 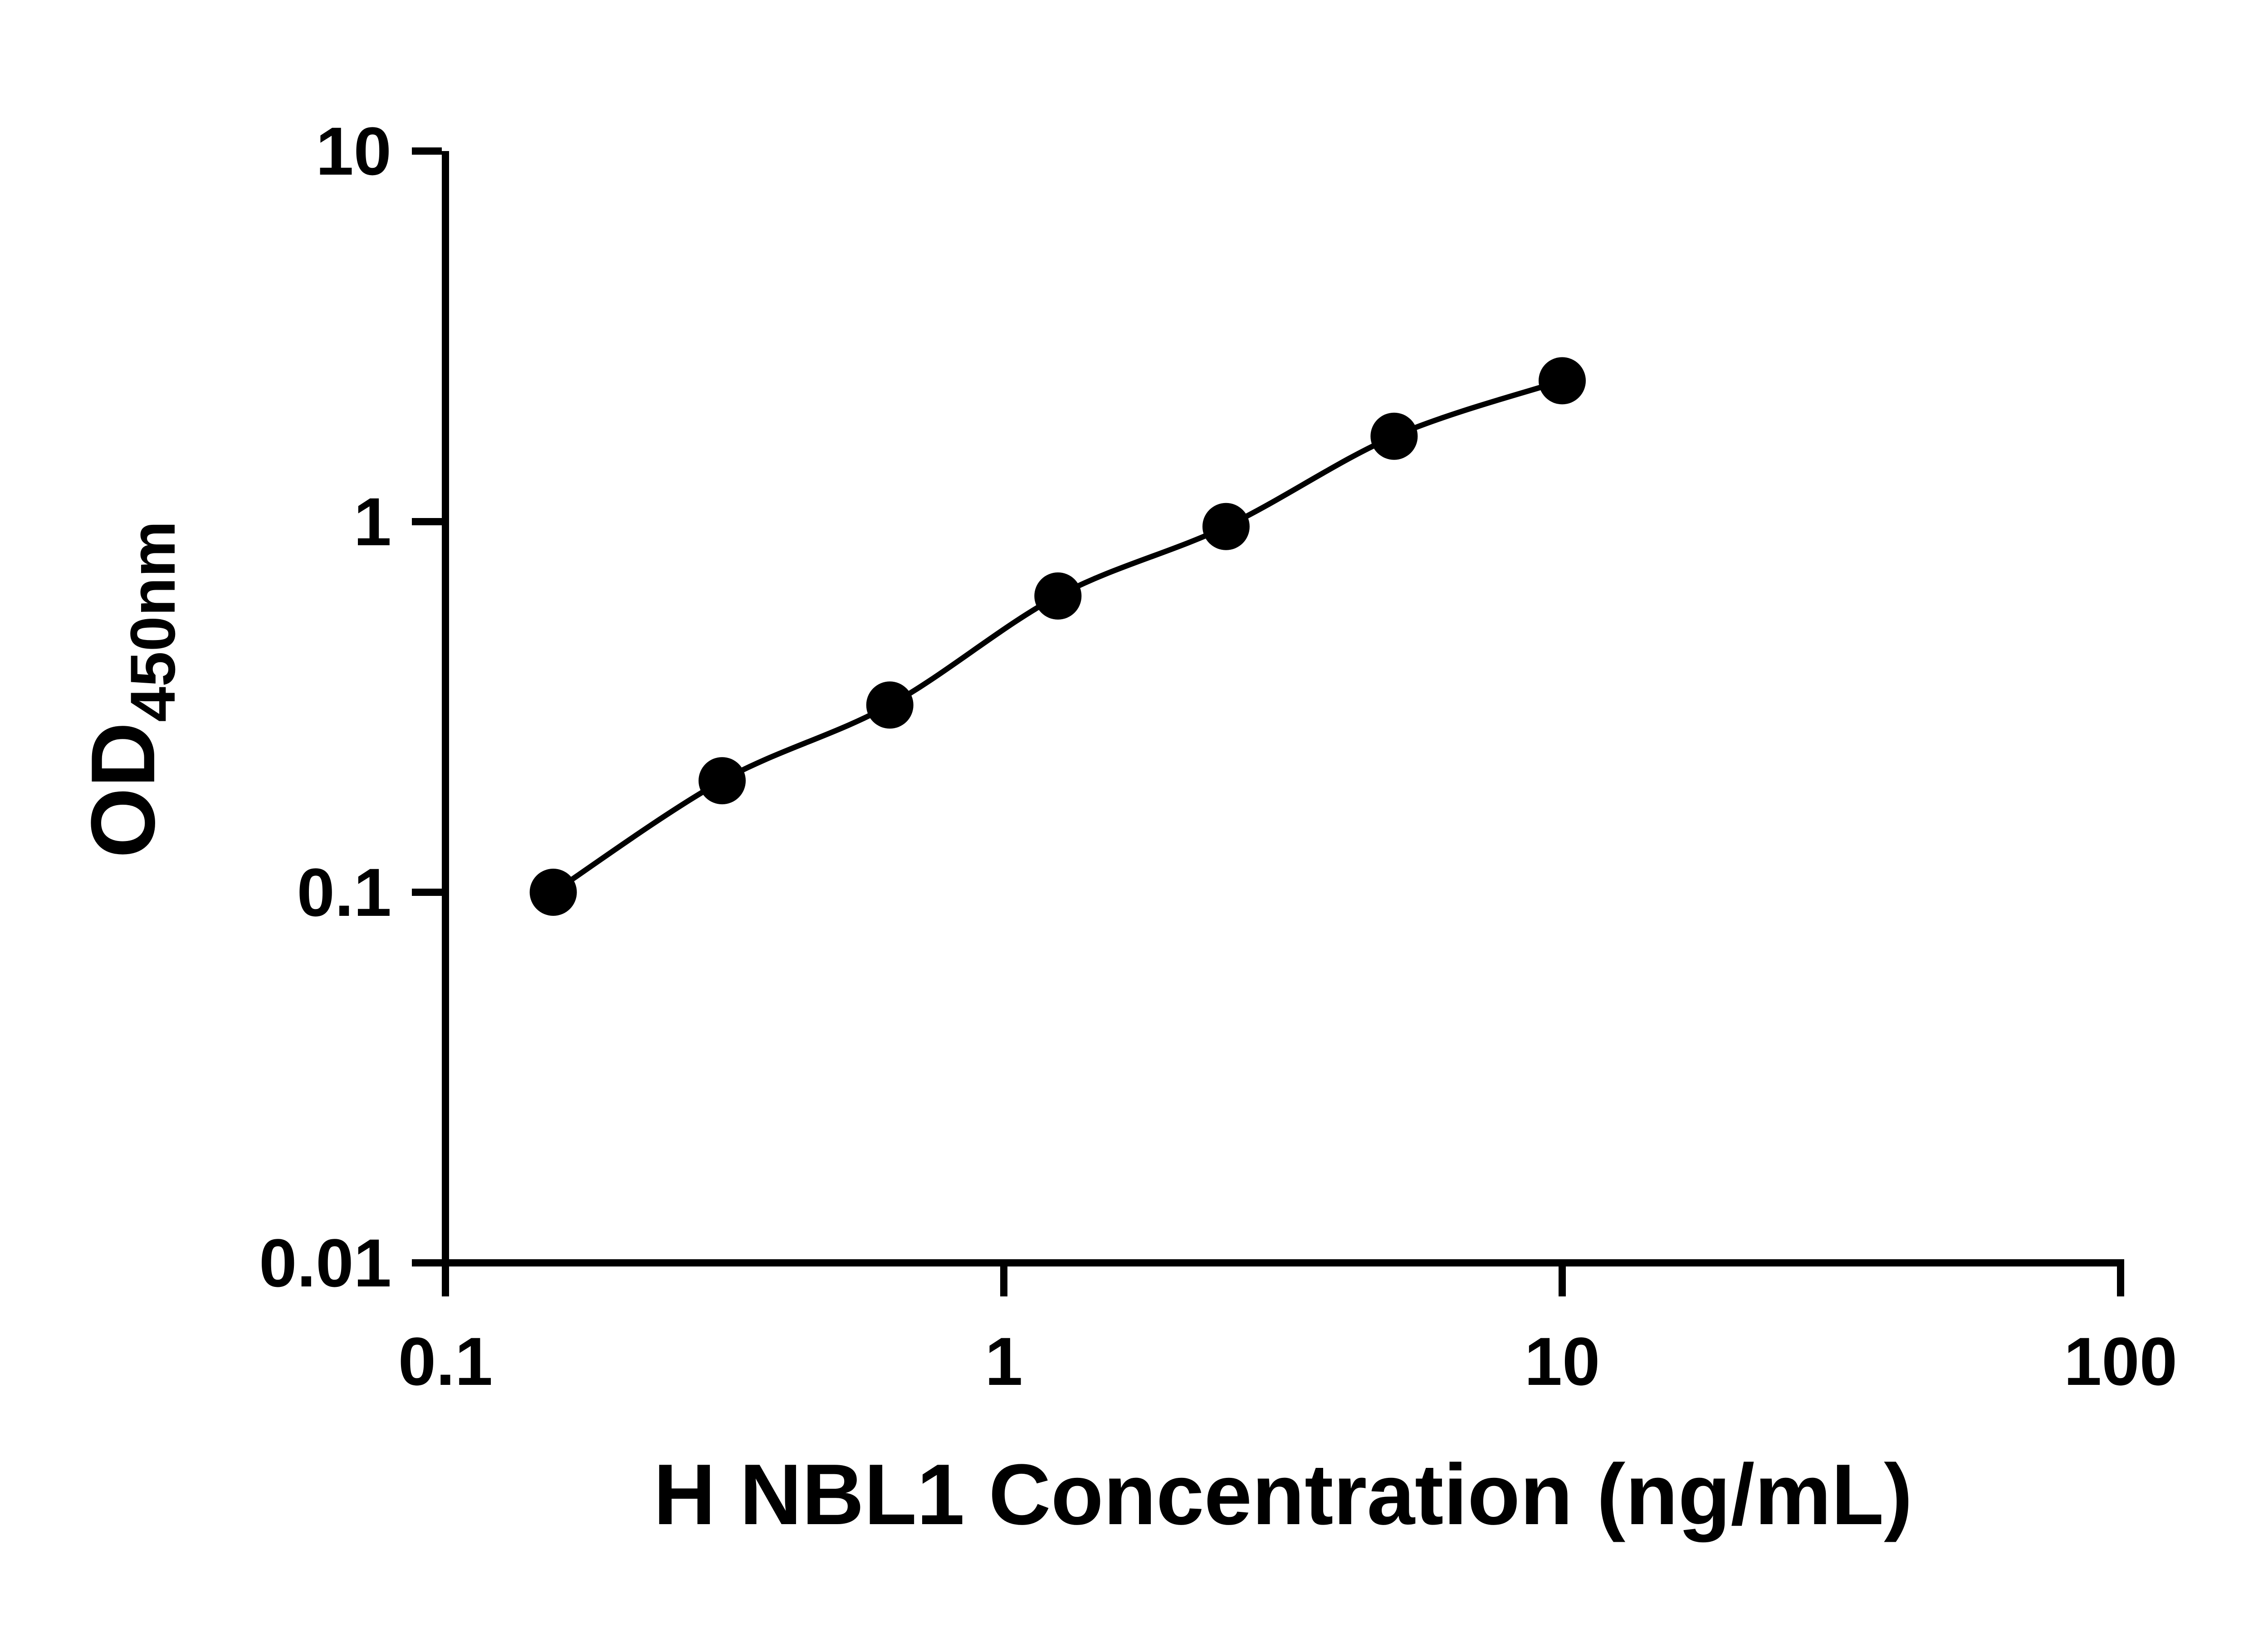 What do you see at coordinates (153, 621) in the screenshot?
I see `y-axis-title-subscript: 450nm` at bounding box center [153, 621].